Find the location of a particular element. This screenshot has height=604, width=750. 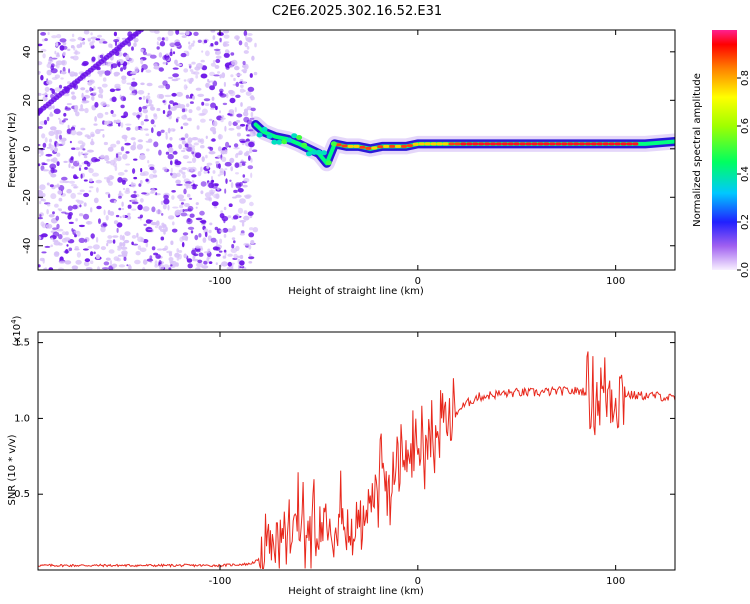

spectrogram-y-tick-label: 0 is located at coordinates (27, 149).